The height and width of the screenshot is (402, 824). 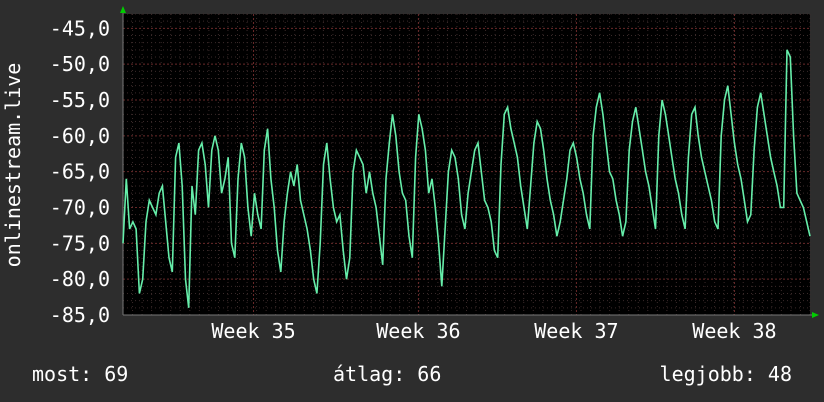 What do you see at coordinates (123, 9) in the screenshot?
I see `y-axis-arrow-icon` at bounding box center [123, 9].